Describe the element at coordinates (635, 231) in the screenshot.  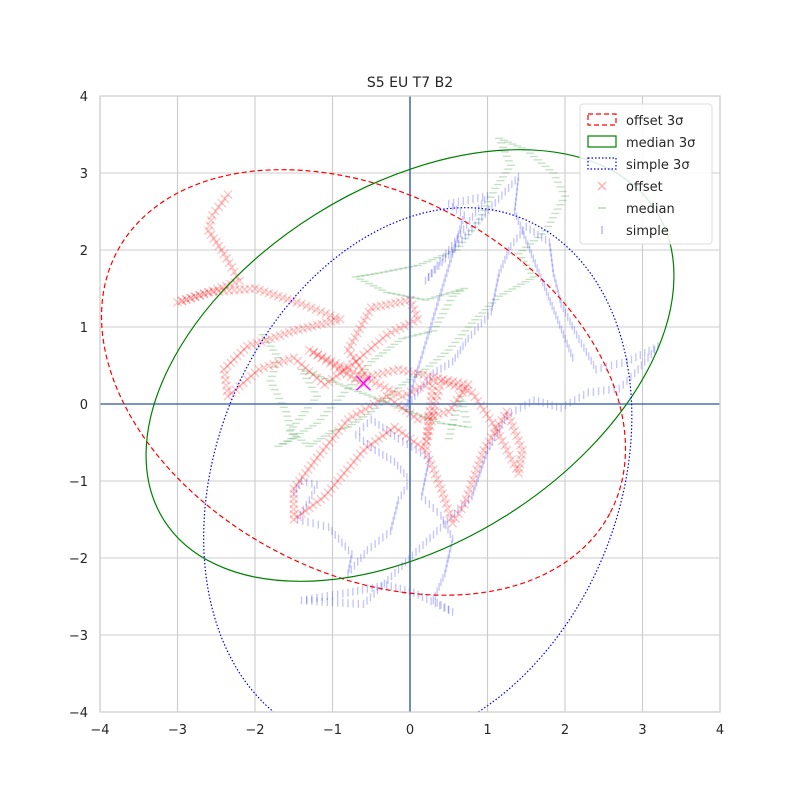
I see `legend-item: simple` at that location.